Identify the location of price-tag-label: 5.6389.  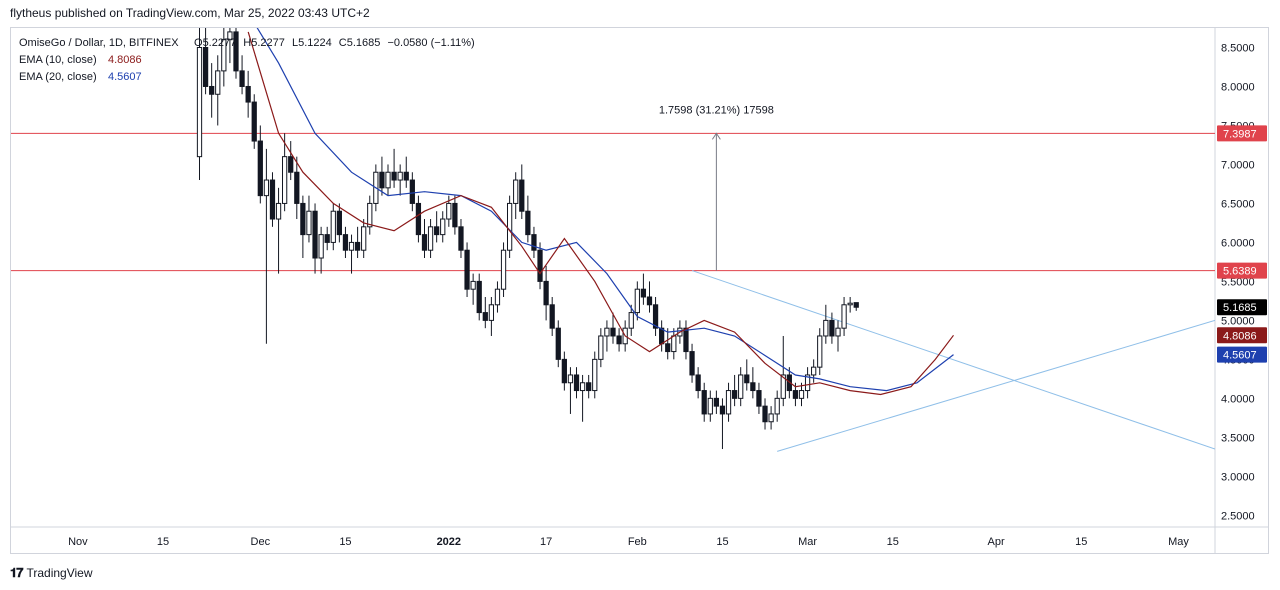
(1240, 272).